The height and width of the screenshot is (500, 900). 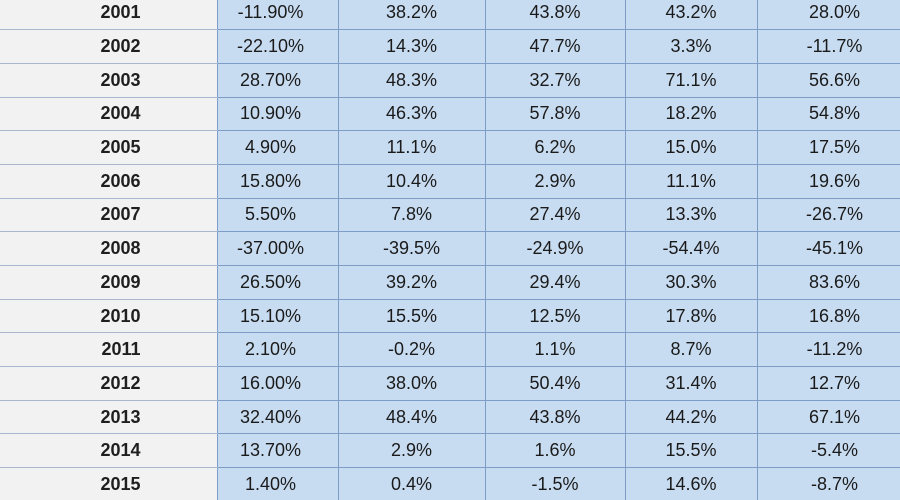 What do you see at coordinates (412, 383) in the screenshot?
I see `value-cell-col2: 38.0%` at bounding box center [412, 383].